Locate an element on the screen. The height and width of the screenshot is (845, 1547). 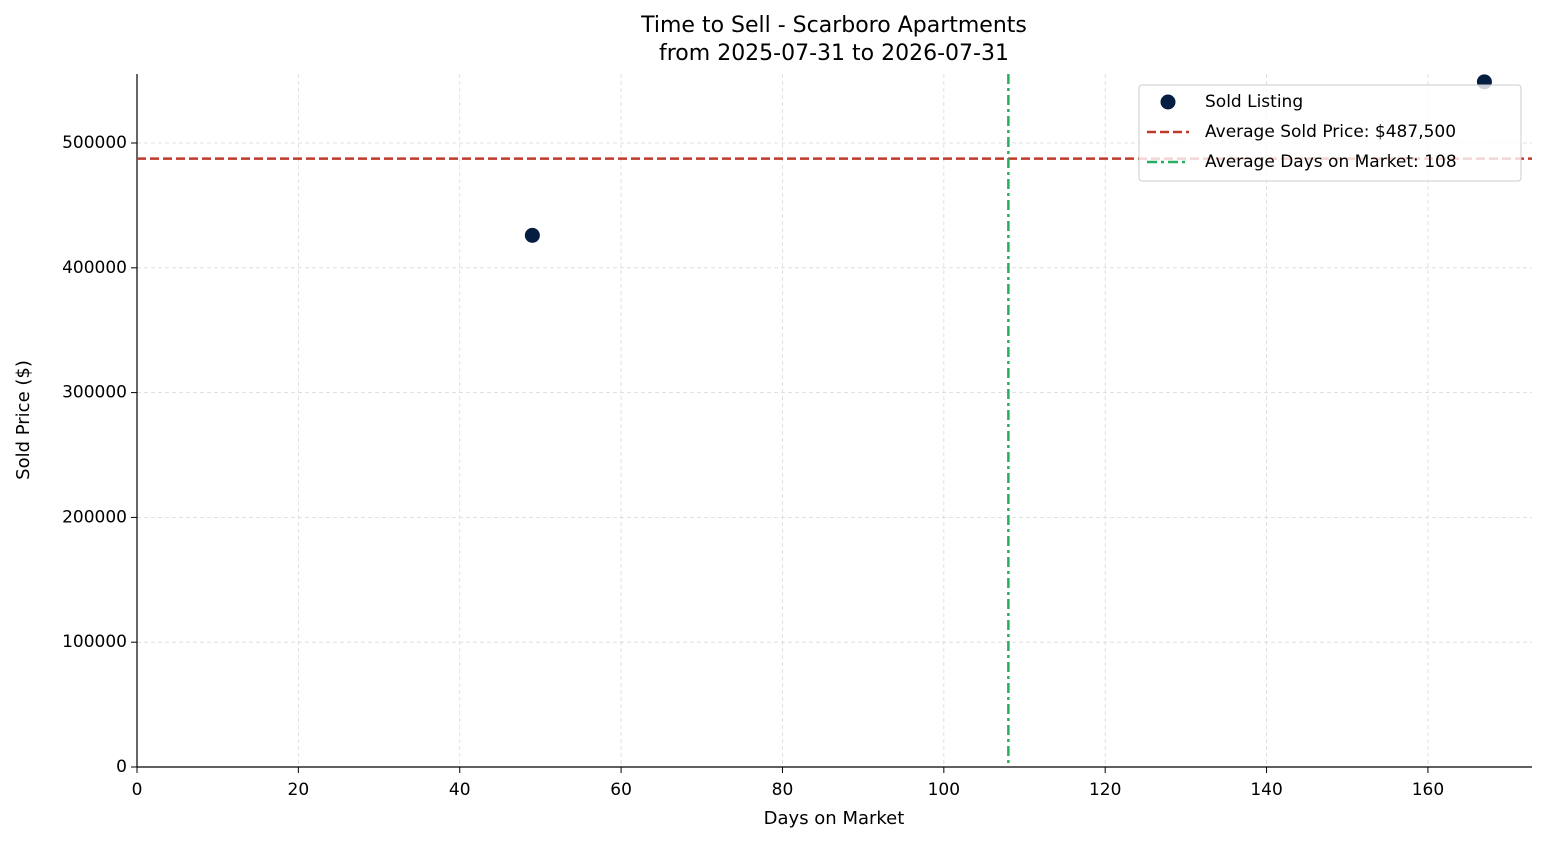
legend-label: Average Sold Price: $487,500 is located at coordinates (1330, 132).